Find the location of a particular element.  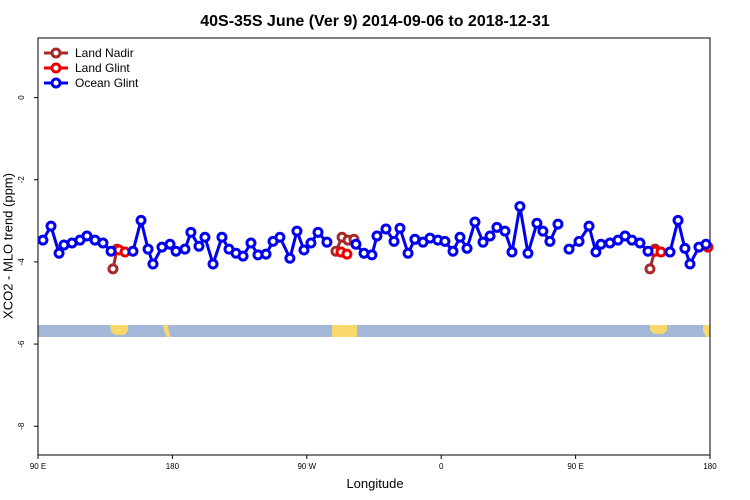

y-tick-label: -4 is located at coordinates (21, 262).